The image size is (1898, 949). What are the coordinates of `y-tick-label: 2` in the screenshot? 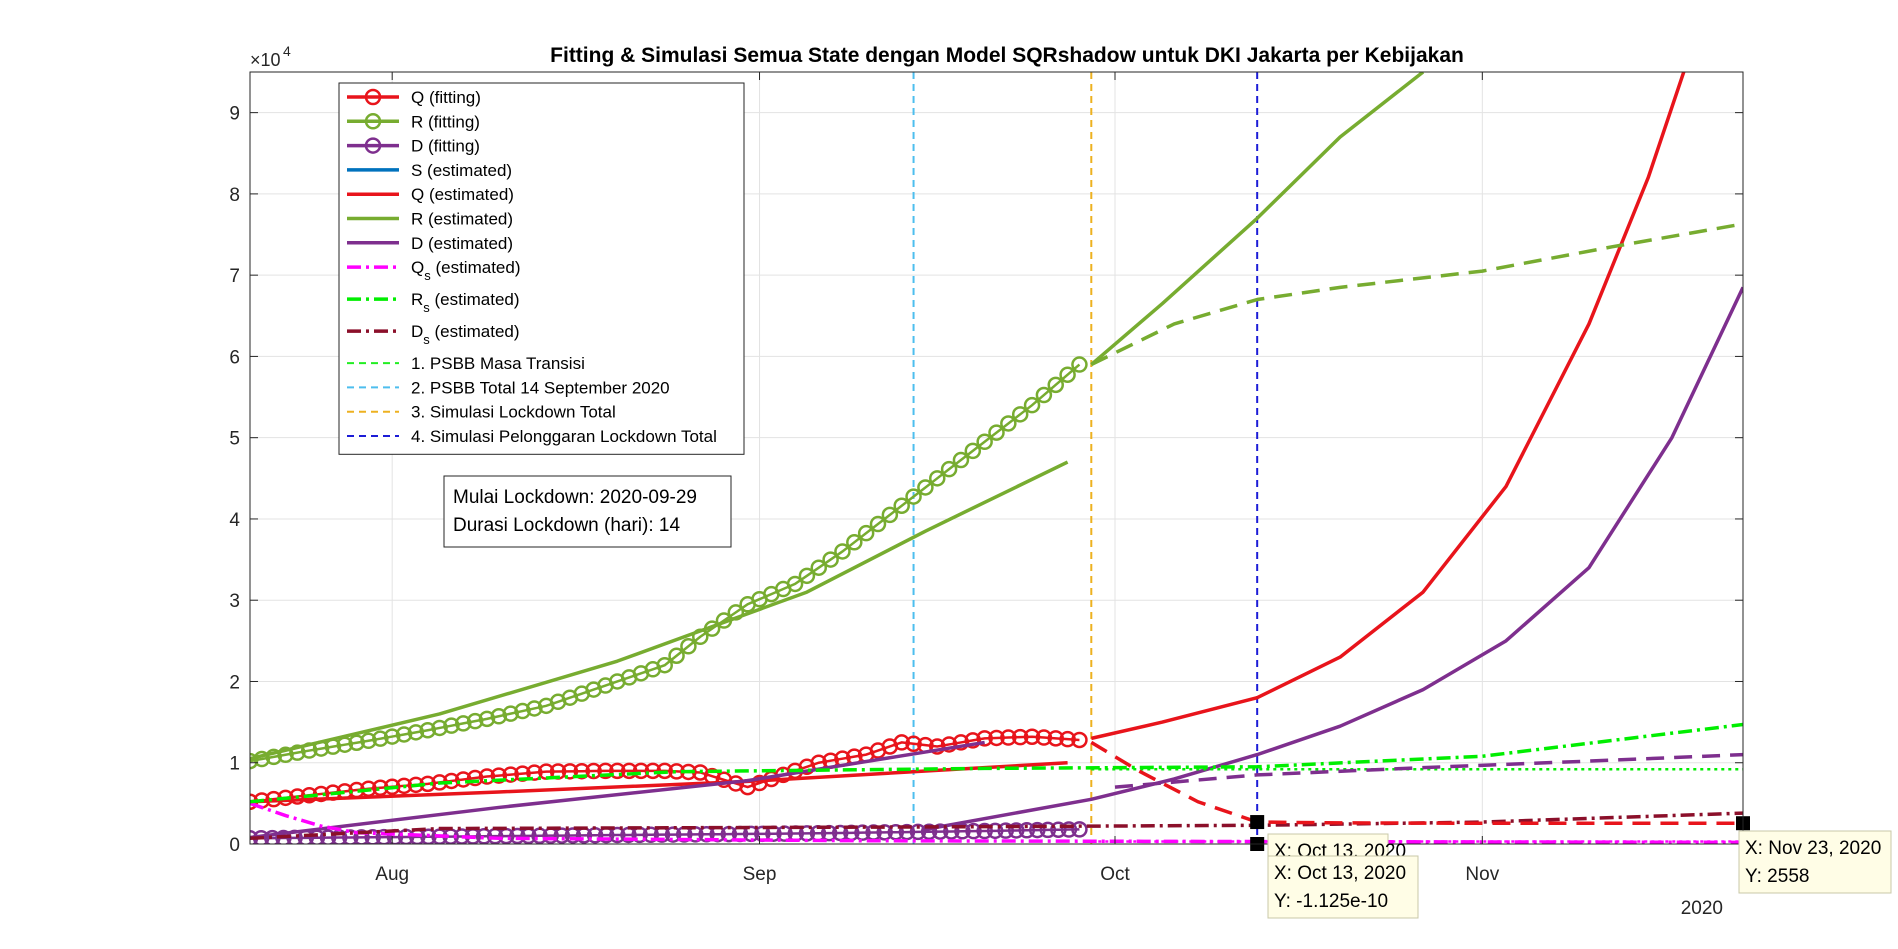 It's located at (234, 682).